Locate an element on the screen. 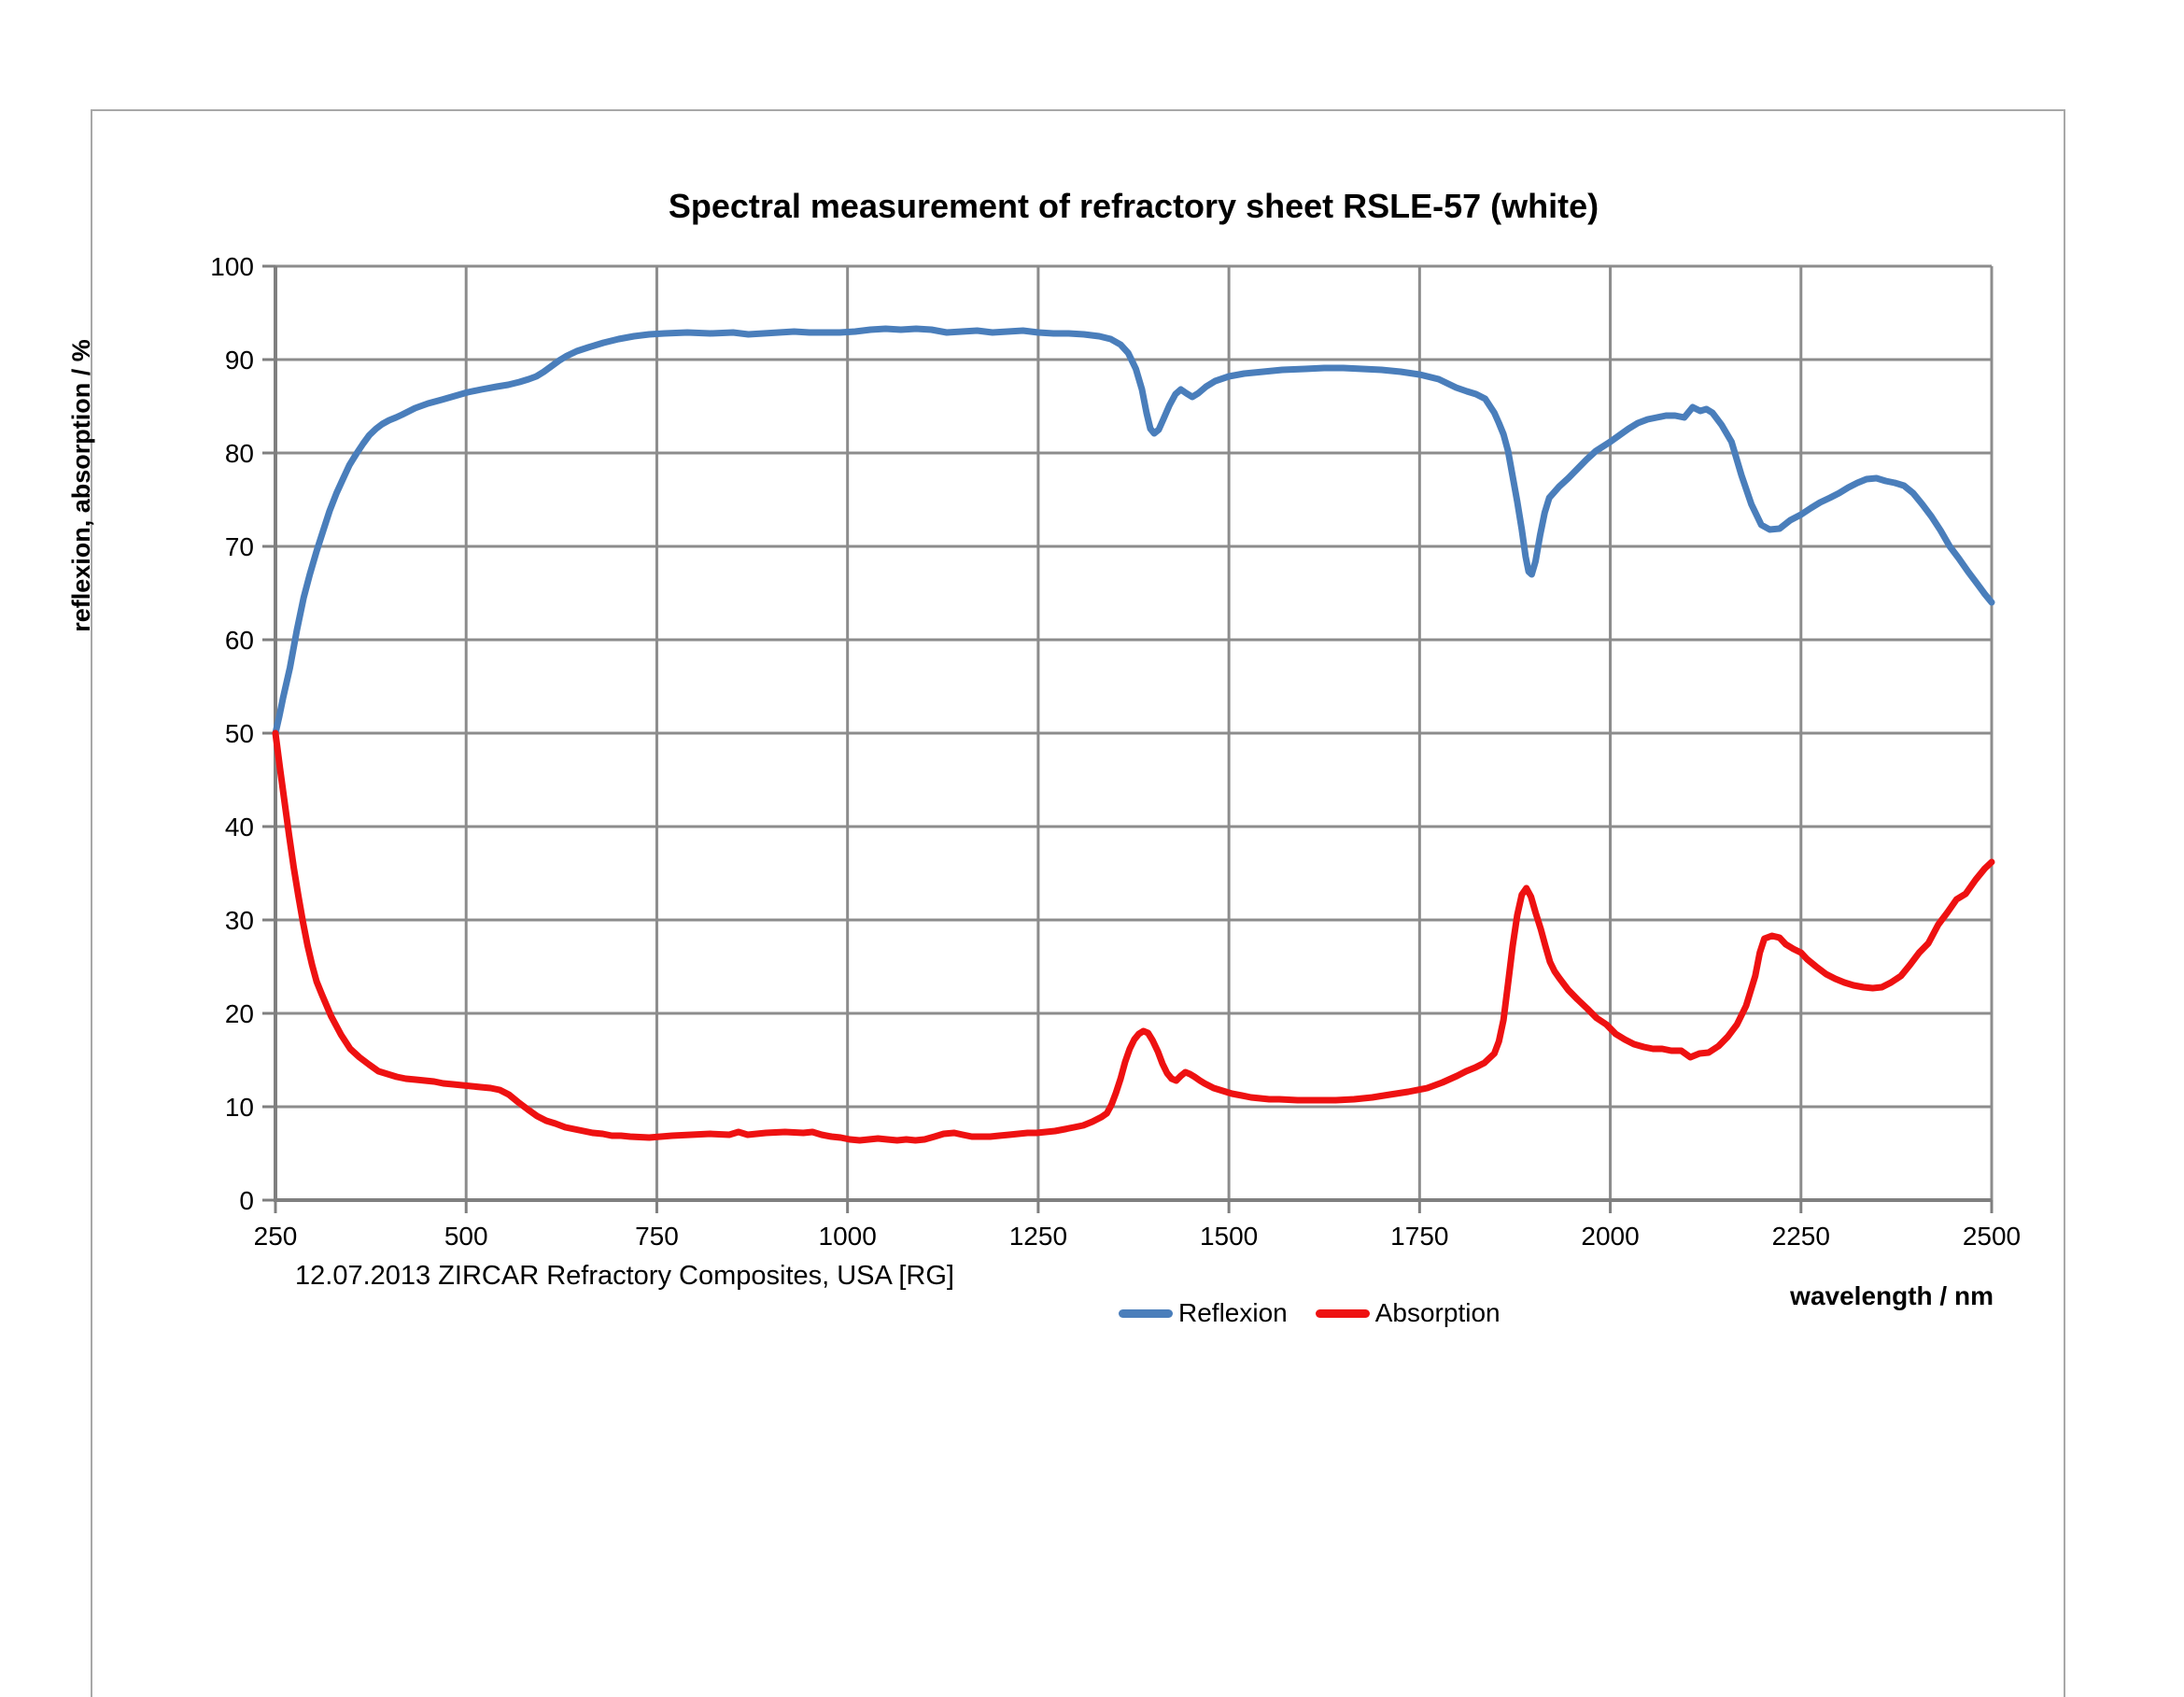 This screenshot has height=1697, width=2184. y-tick-label-90: 90 is located at coordinates (239, 360).